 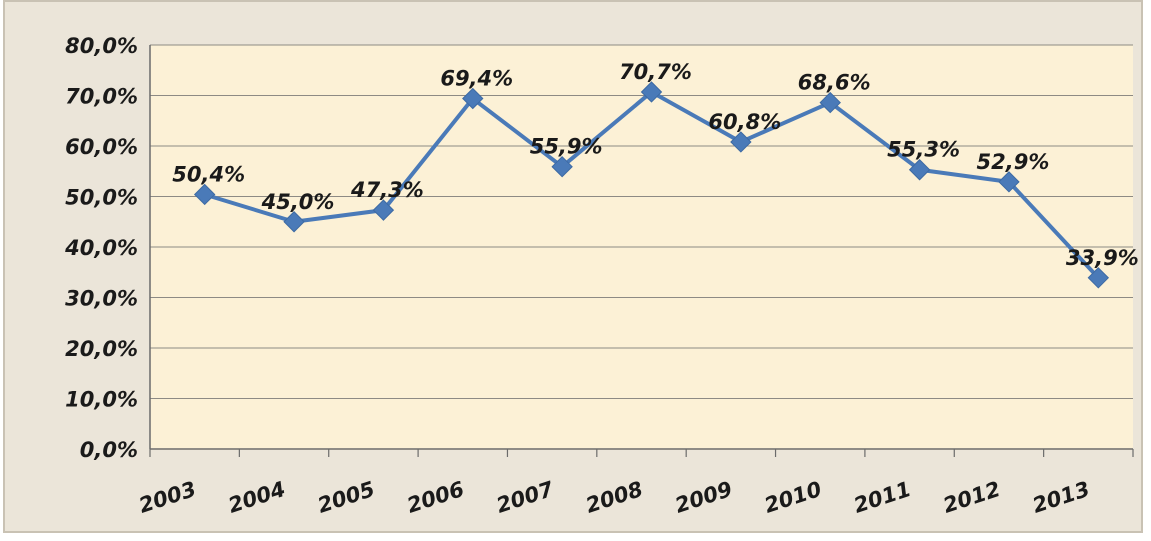 I want to click on y-tick-label: 20,0%, so click(x=101, y=349).